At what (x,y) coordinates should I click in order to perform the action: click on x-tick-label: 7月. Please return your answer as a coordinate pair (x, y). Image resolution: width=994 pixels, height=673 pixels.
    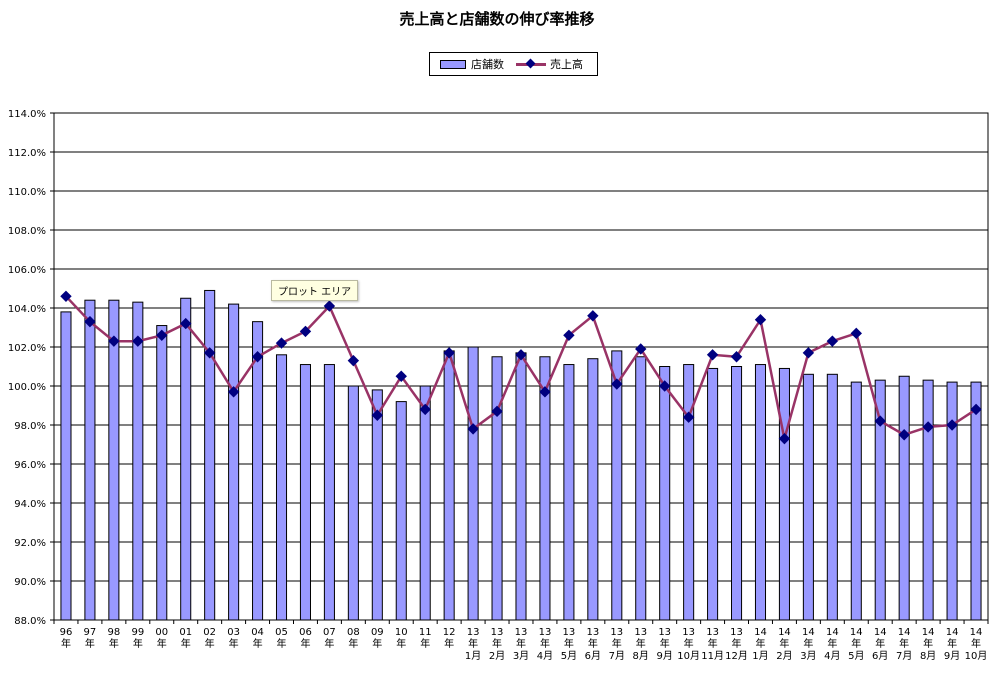
    Looking at the image, I should click on (617, 656).